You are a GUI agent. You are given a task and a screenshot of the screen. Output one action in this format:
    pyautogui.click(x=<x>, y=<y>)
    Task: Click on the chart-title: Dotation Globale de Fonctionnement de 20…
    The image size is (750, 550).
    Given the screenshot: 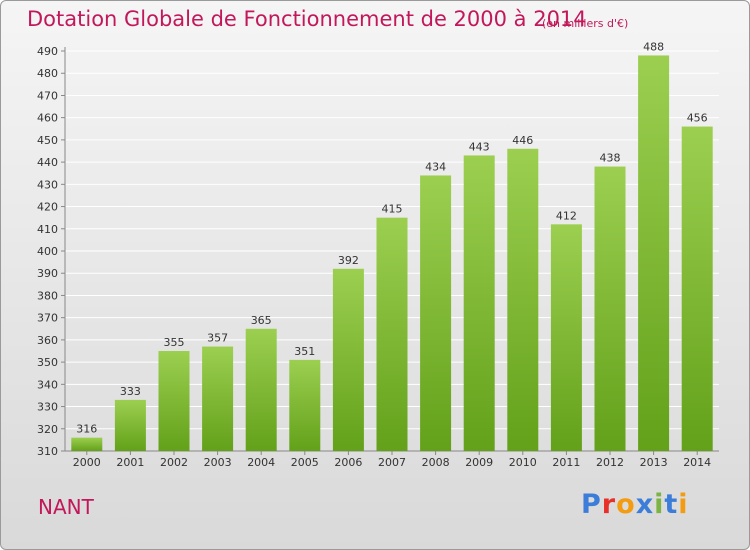 What is the action you would take?
    pyautogui.click(x=307, y=19)
    